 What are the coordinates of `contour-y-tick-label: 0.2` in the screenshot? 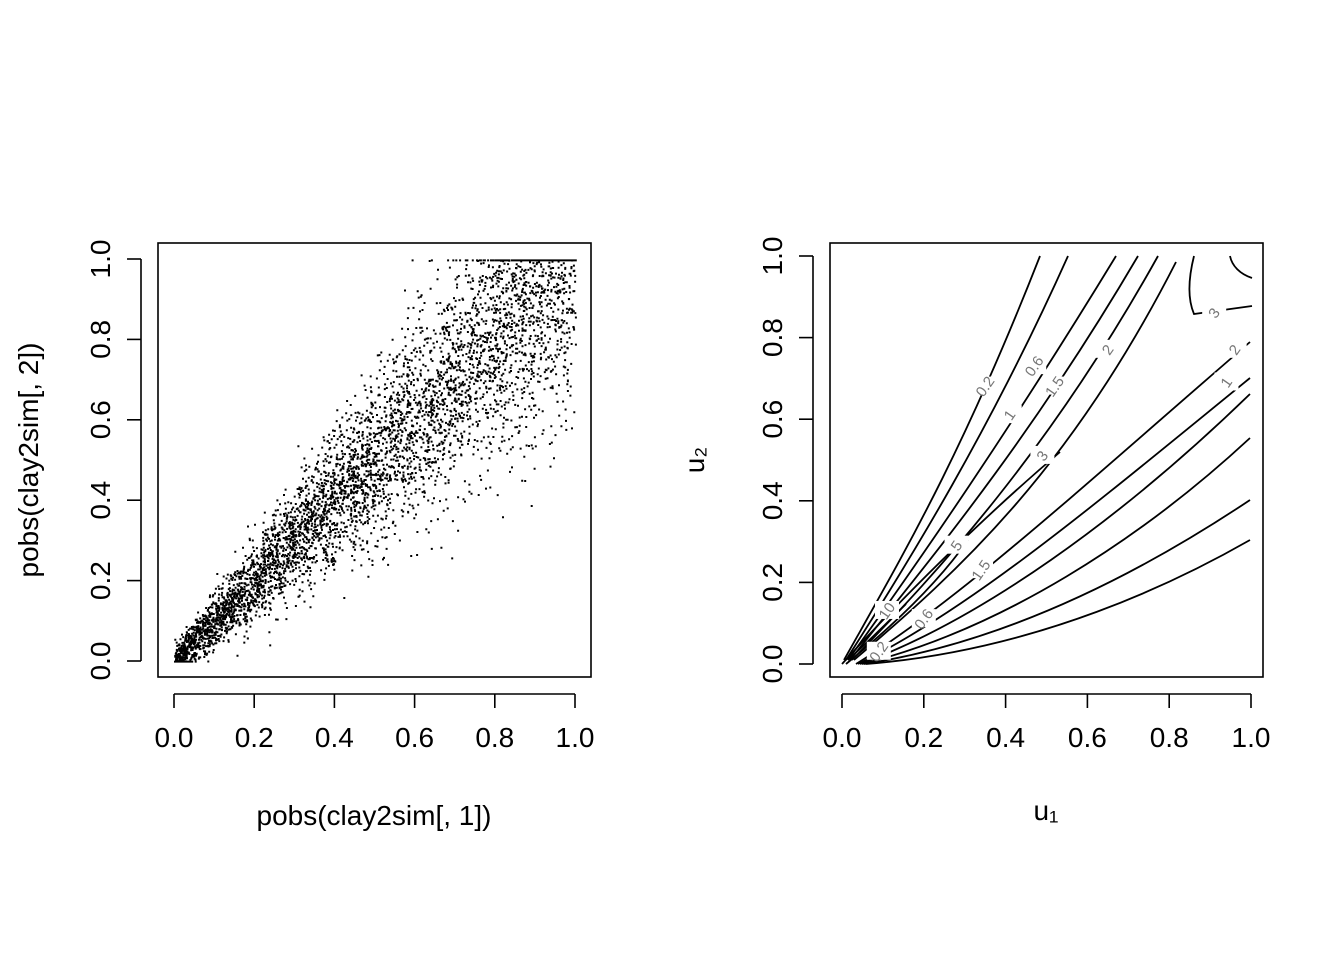 It's located at (772, 582).